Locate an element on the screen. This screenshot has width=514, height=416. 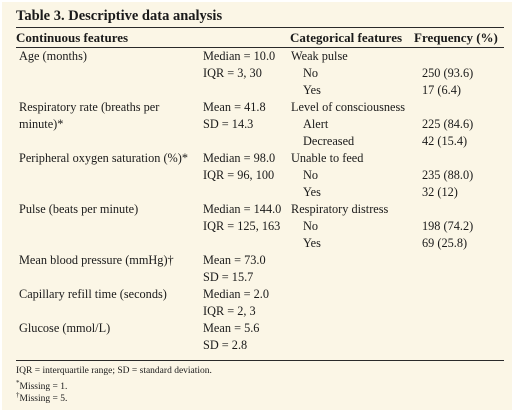
frequency-value: 32 (12) is located at coordinates (440, 192).